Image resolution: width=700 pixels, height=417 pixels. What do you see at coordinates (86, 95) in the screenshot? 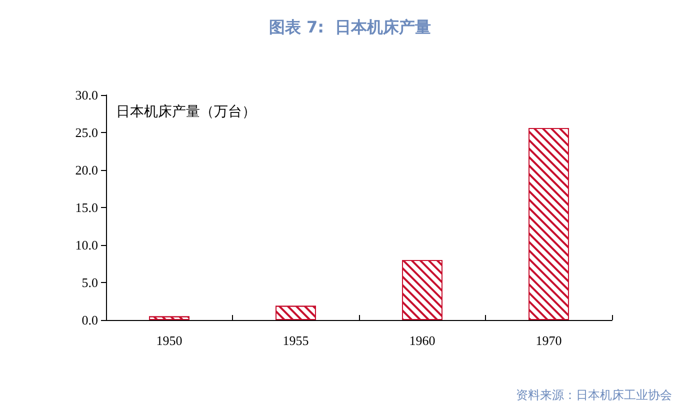
I see `y-tick-label: 30.0` at bounding box center [86, 95].